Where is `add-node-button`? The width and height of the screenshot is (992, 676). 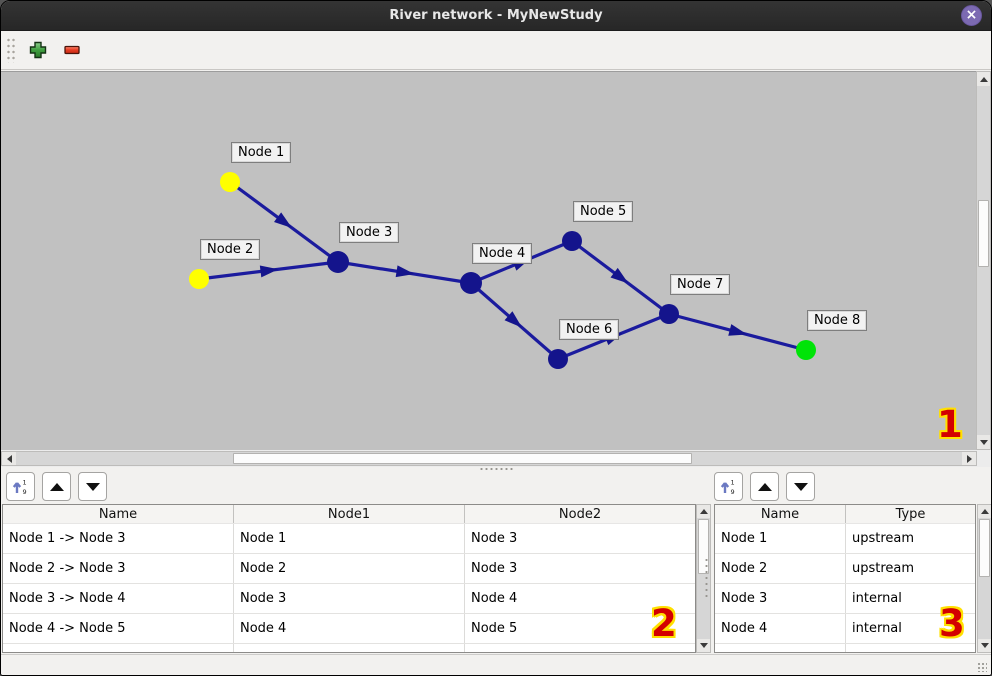
add-node-button is located at coordinates (38, 50).